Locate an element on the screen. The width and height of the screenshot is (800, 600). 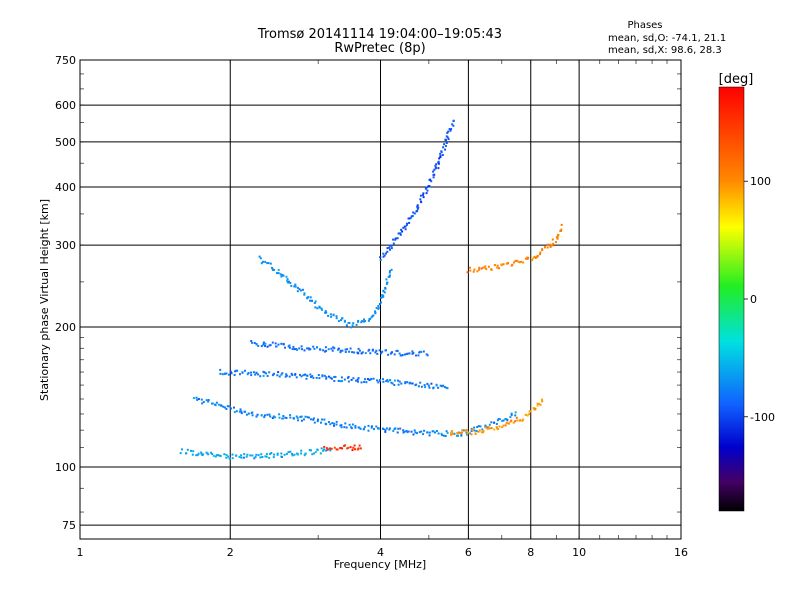
chart-title: Tromsø 20141114 19:04:00–19:05:43 is located at coordinates (379, 34).